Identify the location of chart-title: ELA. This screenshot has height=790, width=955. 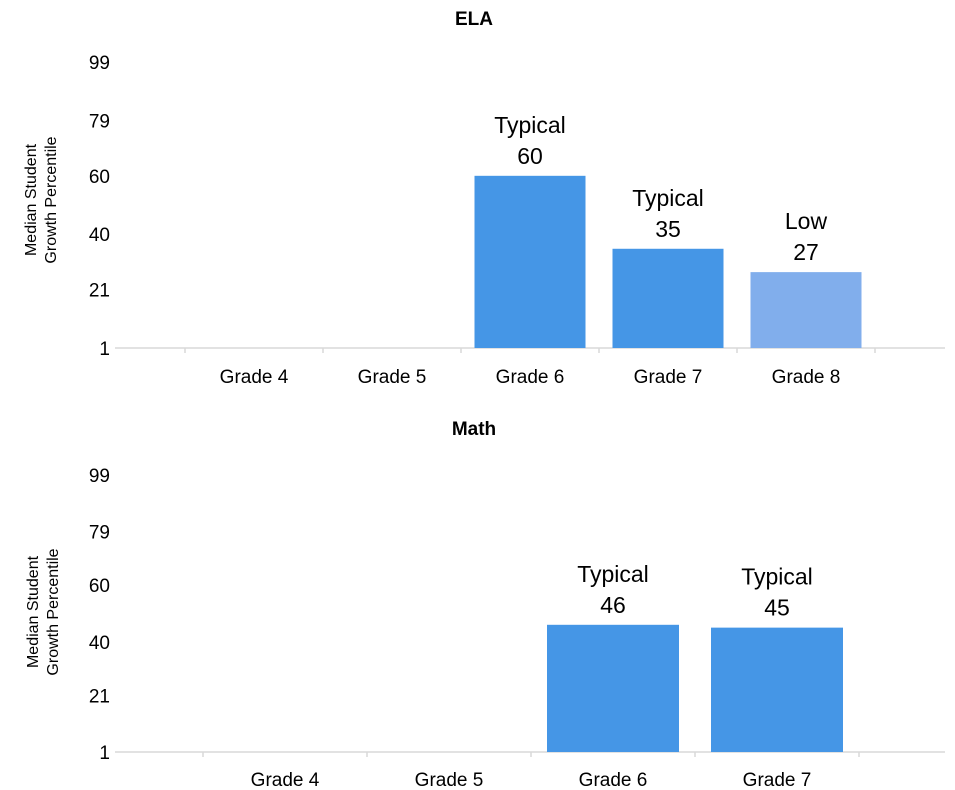
(474, 19).